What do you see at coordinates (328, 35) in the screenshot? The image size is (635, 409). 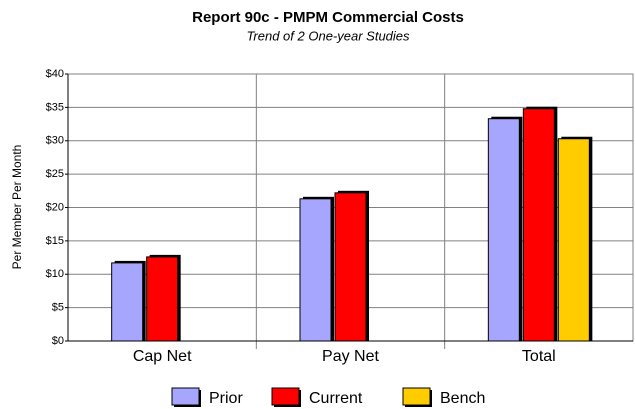 I see `chart-subtitle: Trend of 2 One-year Studies` at bounding box center [328, 35].